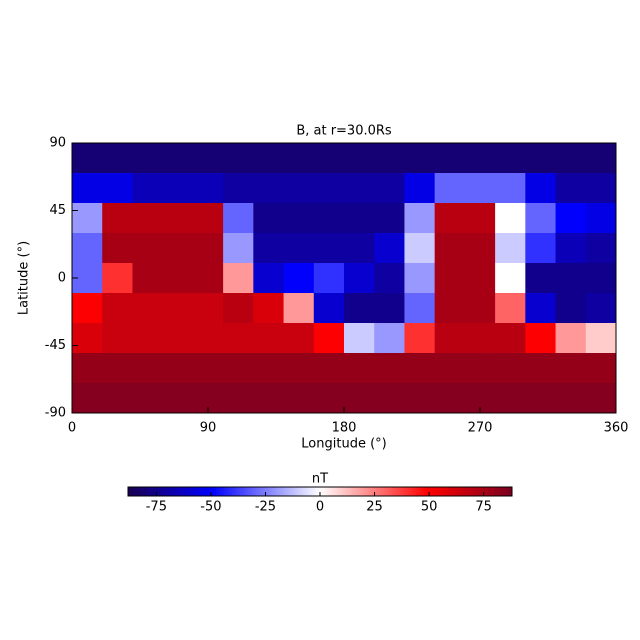 The height and width of the screenshot is (640, 640). I want to click on colorbar-tick-label: 25, so click(374, 507).